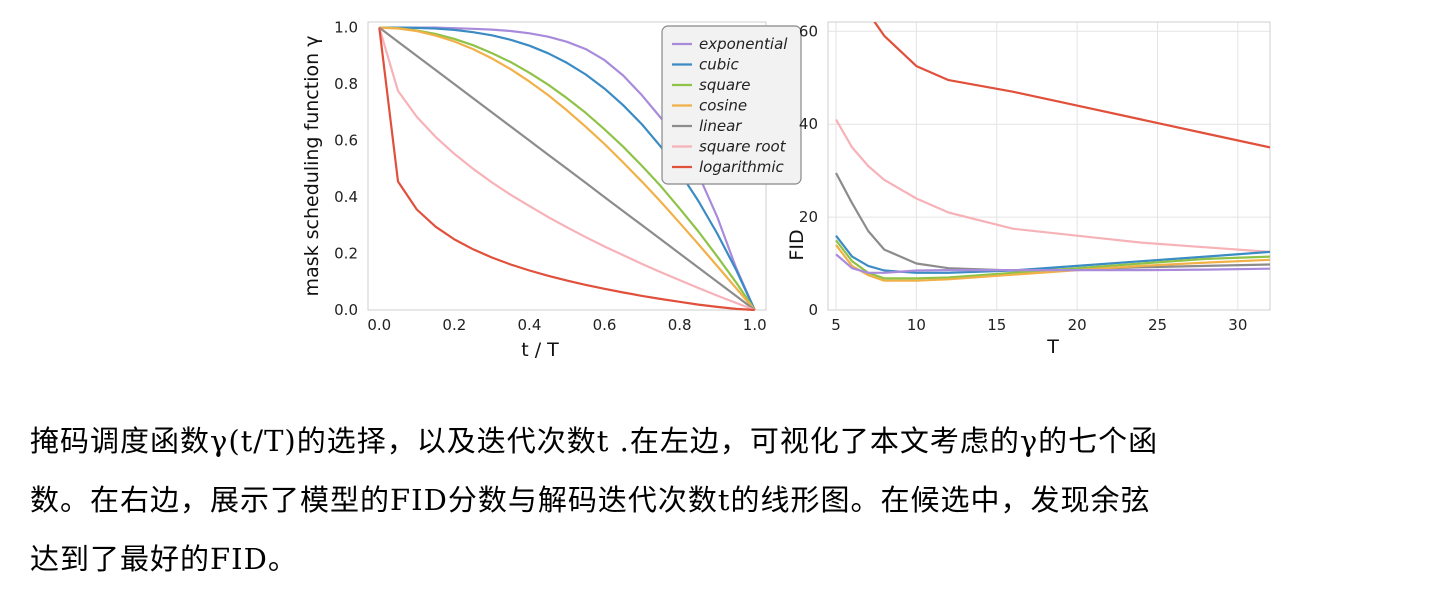  Describe the element at coordinates (743, 44) in the screenshot. I see `legend-label-exponential: exponential` at that location.